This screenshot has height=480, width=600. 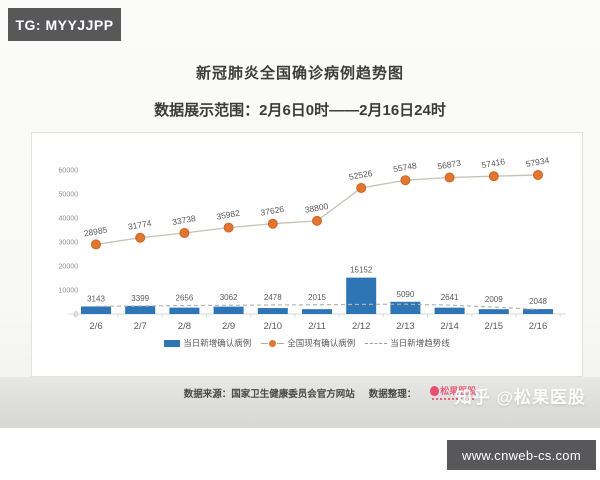 I want to click on y-tick-label: 30000, so click(x=69, y=243).